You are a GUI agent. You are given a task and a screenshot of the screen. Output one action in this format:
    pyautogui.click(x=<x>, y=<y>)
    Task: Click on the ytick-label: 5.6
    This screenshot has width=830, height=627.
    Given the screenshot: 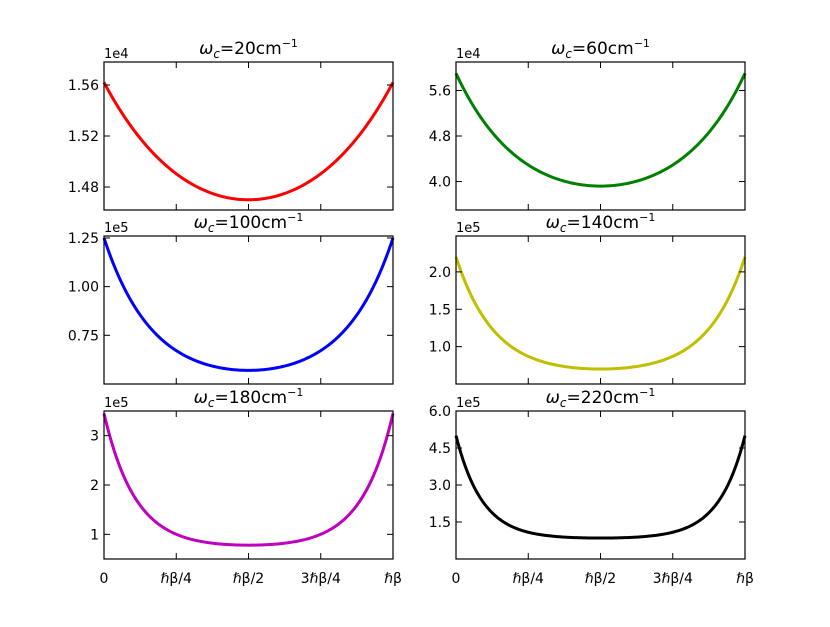 What is the action you would take?
    pyautogui.click(x=440, y=91)
    